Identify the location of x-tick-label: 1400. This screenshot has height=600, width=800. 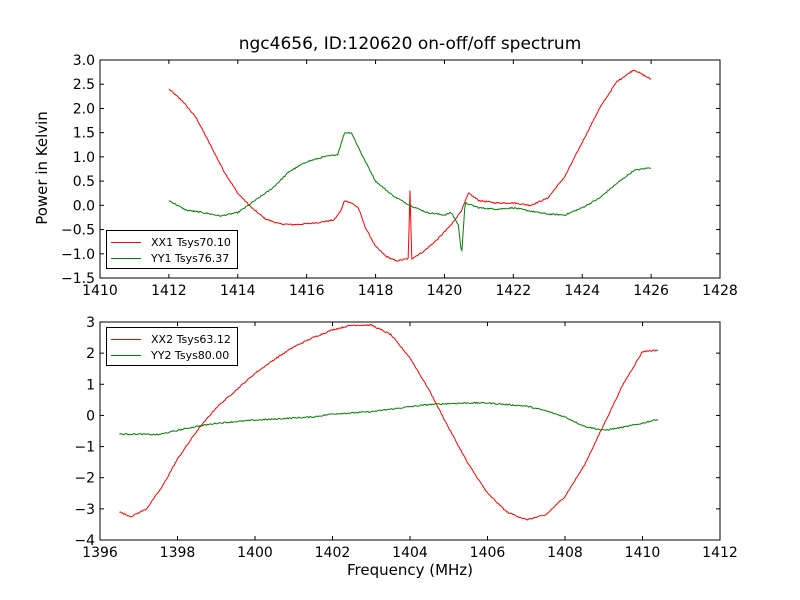
(255, 553).